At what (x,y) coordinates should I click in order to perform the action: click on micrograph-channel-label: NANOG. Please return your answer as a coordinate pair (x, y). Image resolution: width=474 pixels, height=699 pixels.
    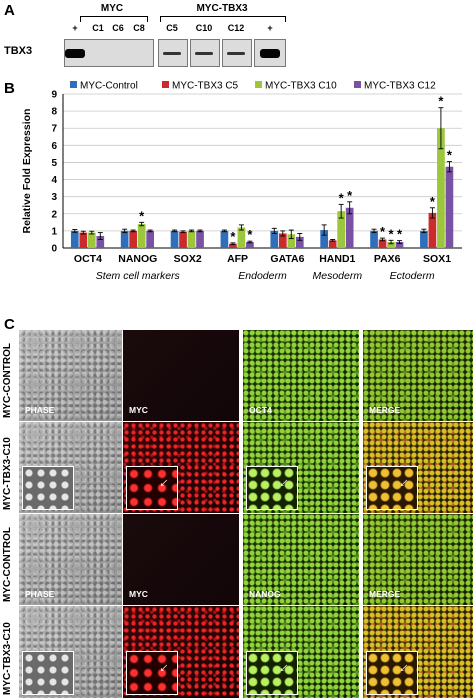
    Looking at the image, I should click on (265, 594).